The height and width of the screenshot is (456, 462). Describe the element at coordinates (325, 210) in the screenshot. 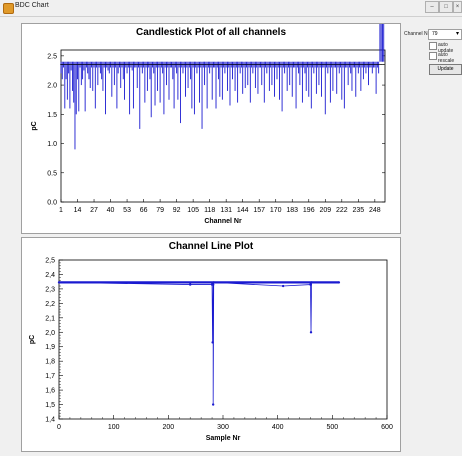

I see `x-tick-label: 209` at that location.